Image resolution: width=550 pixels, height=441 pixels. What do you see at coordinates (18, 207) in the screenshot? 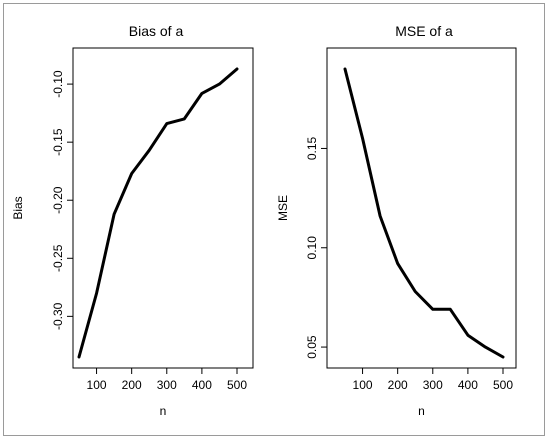
I see `y-axis-label: Bias` at bounding box center [18, 207].